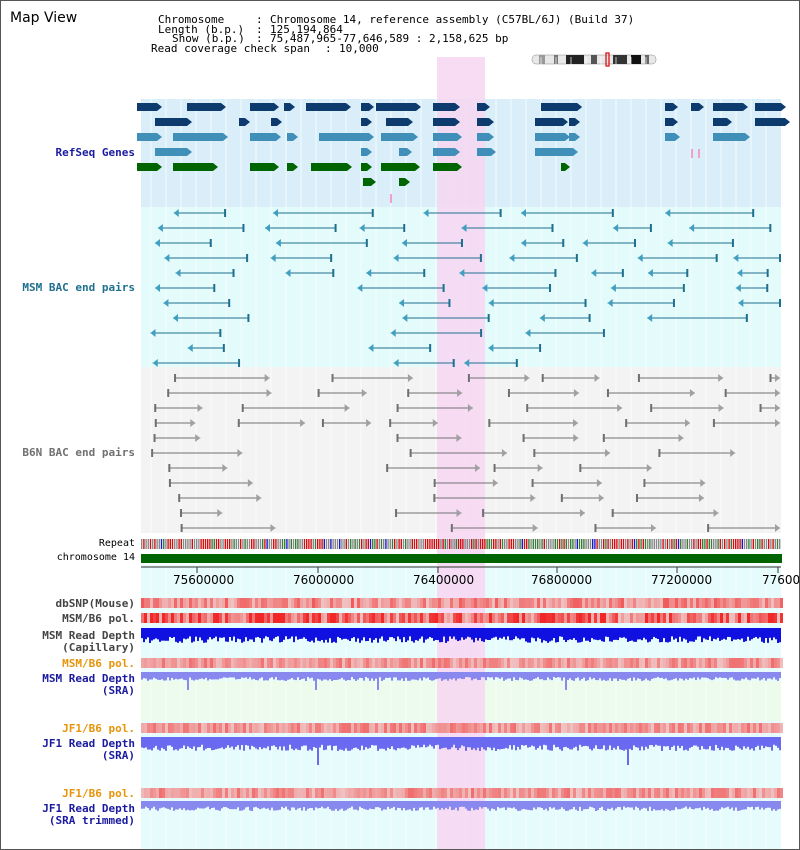 Image resolution: width=800 pixels, height=850 pixels. Describe the element at coordinates (463, 153) in the screenshot. I see `refseq-gene-features` at that location.